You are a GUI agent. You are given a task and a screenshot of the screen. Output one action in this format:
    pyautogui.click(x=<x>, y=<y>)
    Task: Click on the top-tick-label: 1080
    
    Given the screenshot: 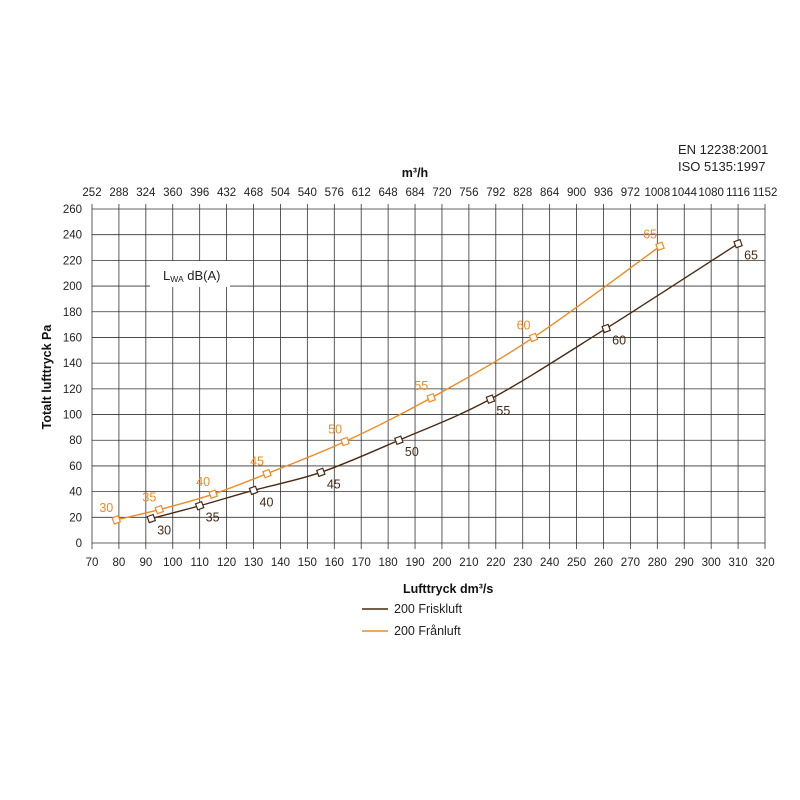 What is the action you would take?
    pyautogui.click(x=711, y=193)
    